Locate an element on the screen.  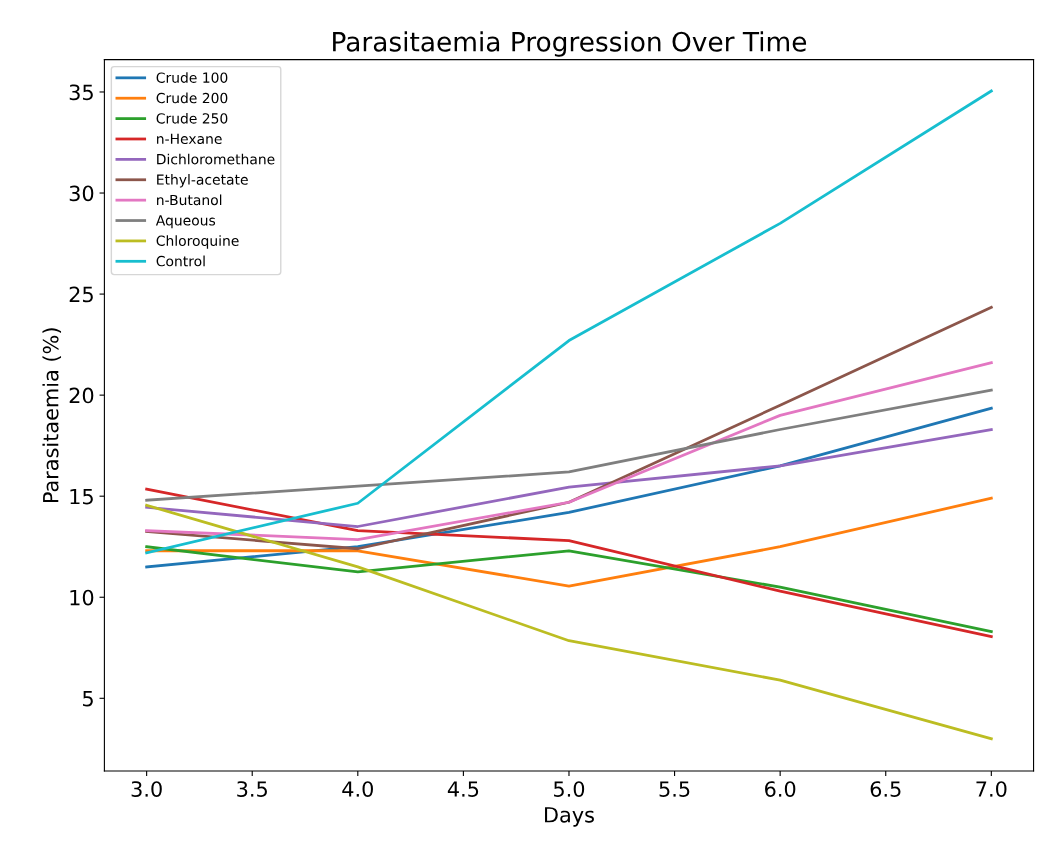
x-tick-label: 3.5 is located at coordinates (252, 789).